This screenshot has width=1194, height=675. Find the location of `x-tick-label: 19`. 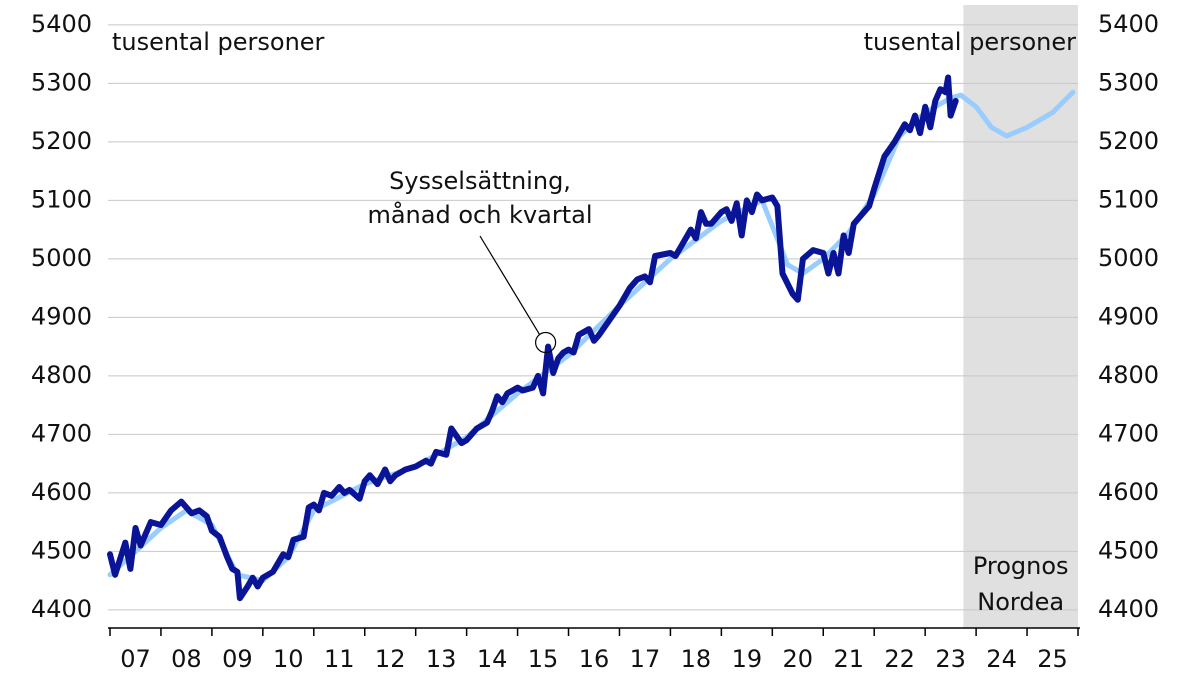

x-tick-label: 19 is located at coordinates (747, 659).